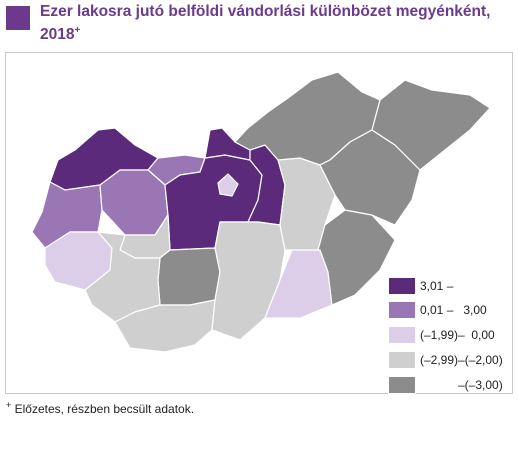 The image size is (518, 449). What do you see at coordinates (9, 405) in the screenshot?
I see `footnote-marker: +` at bounding box center [9, 405].